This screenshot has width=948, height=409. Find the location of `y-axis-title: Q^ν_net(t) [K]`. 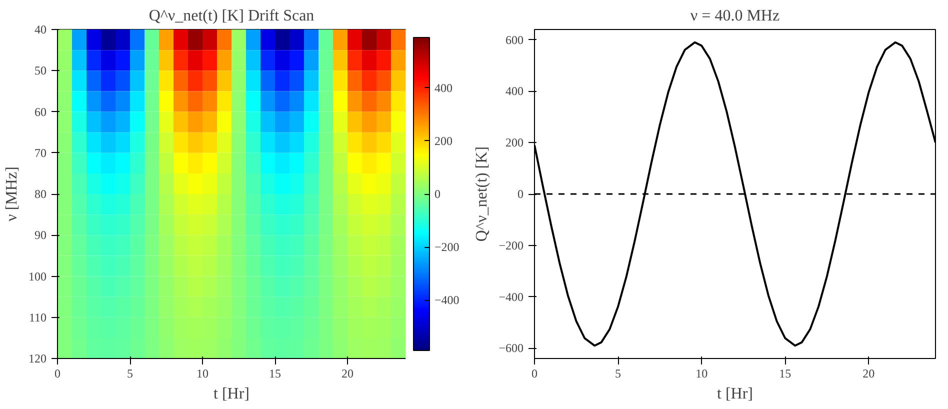

y-axis-title: Q^ν_net(t) [K] is located at coordinates (482, 194).